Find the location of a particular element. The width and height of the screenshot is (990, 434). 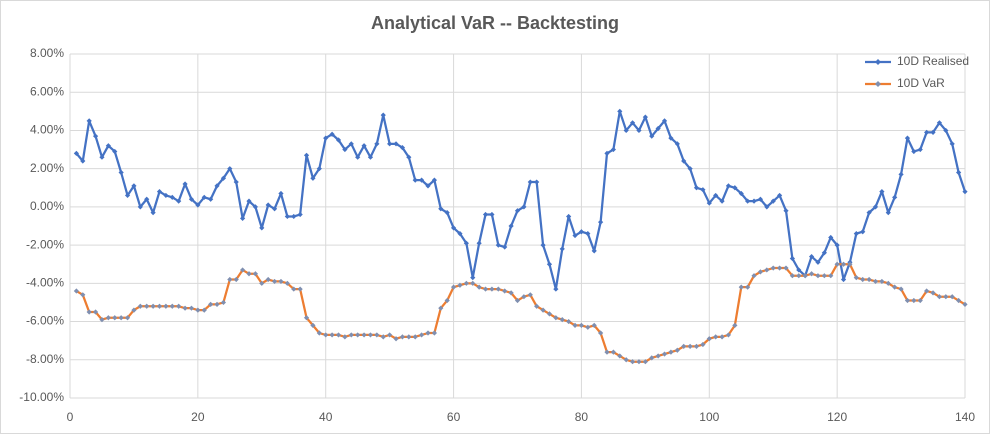

y-tick-label: 8.00% is located at coordinates (47, 53).